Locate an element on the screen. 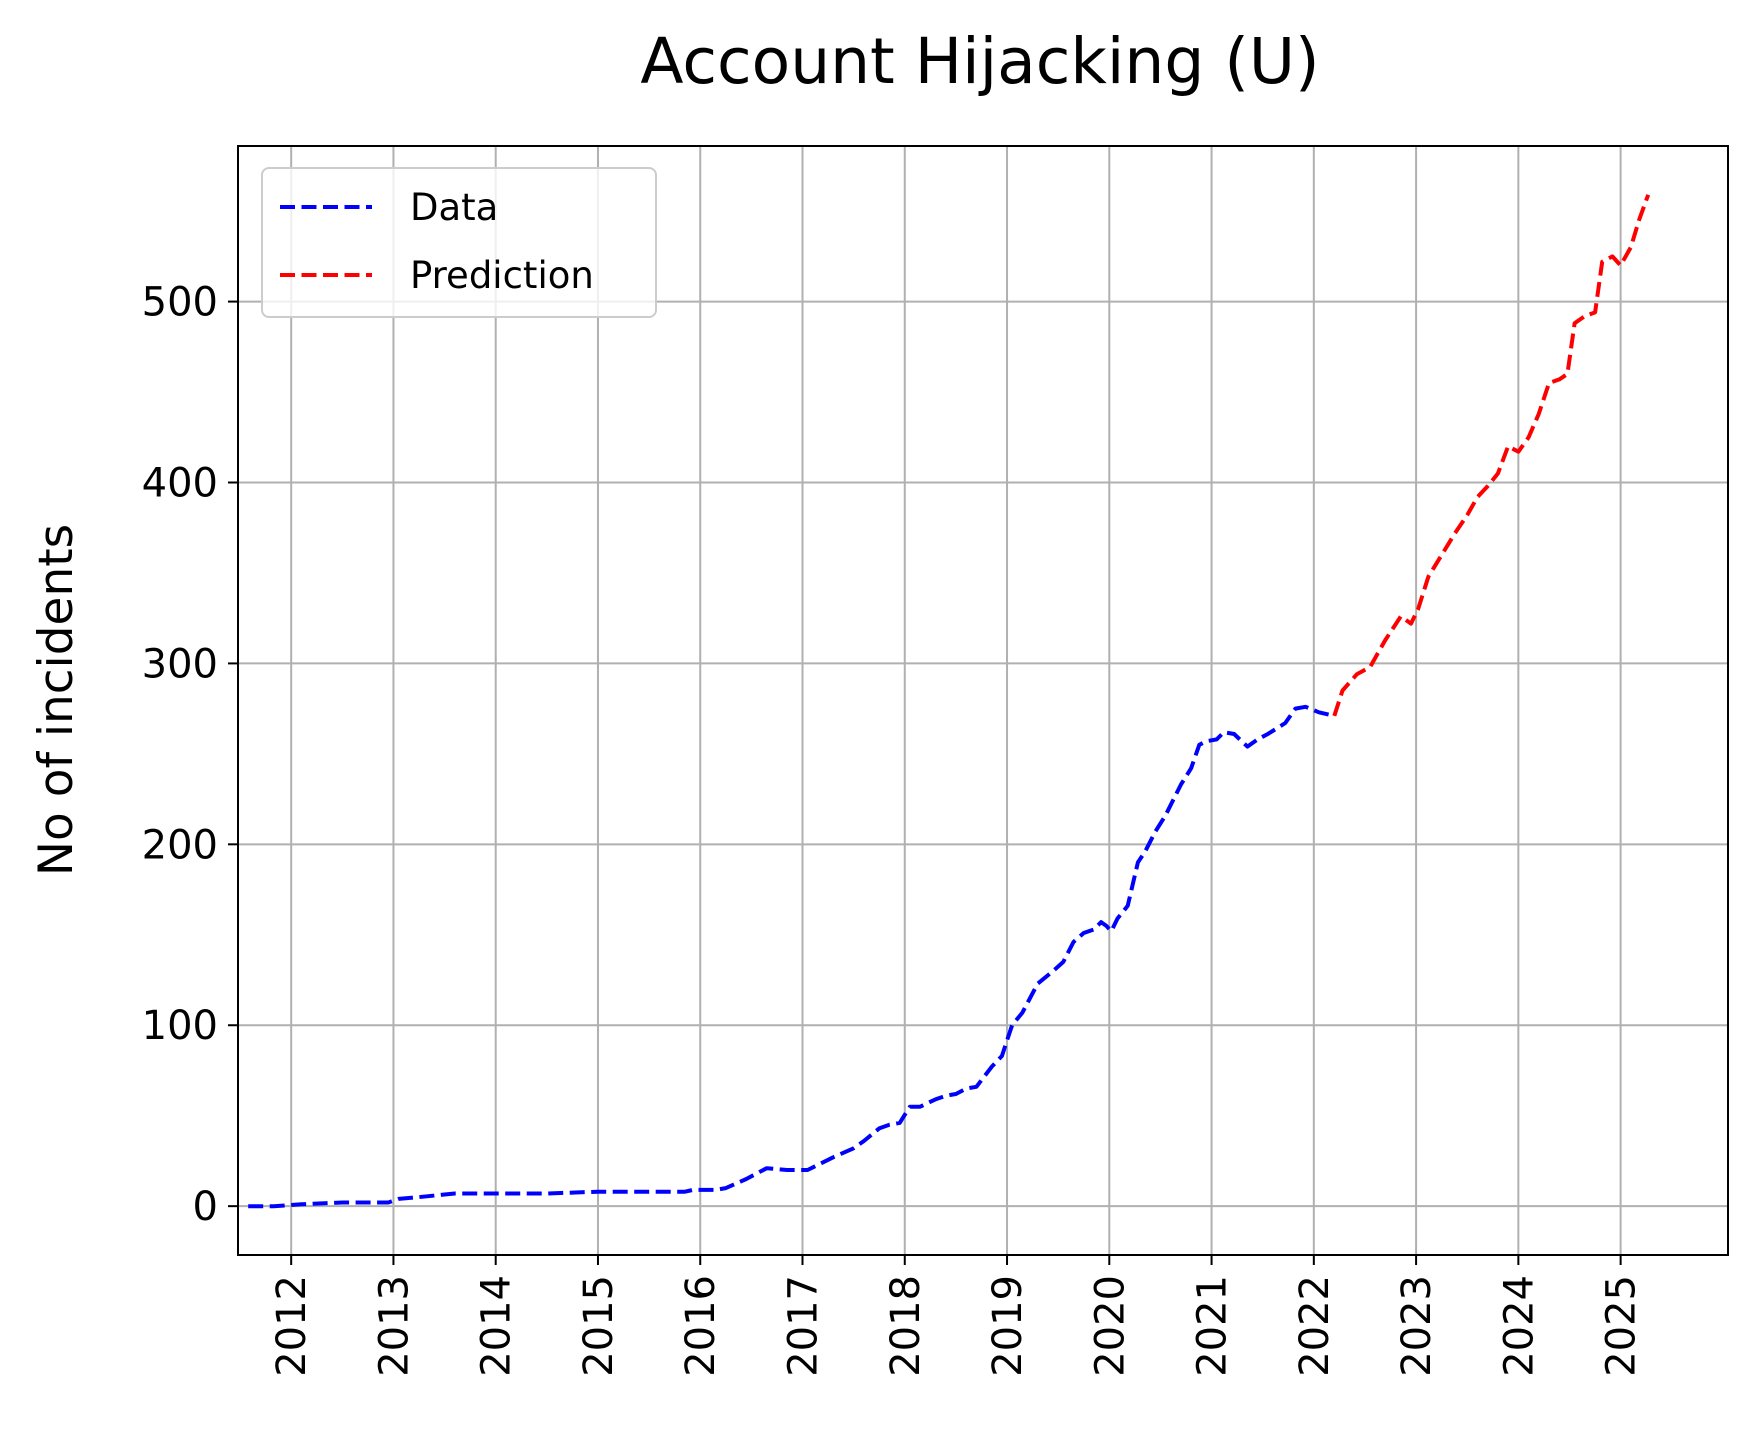 This screenshot has height=1451, width=1757. legend-label-prediction: Prediction is located at coordinates (502, 275).